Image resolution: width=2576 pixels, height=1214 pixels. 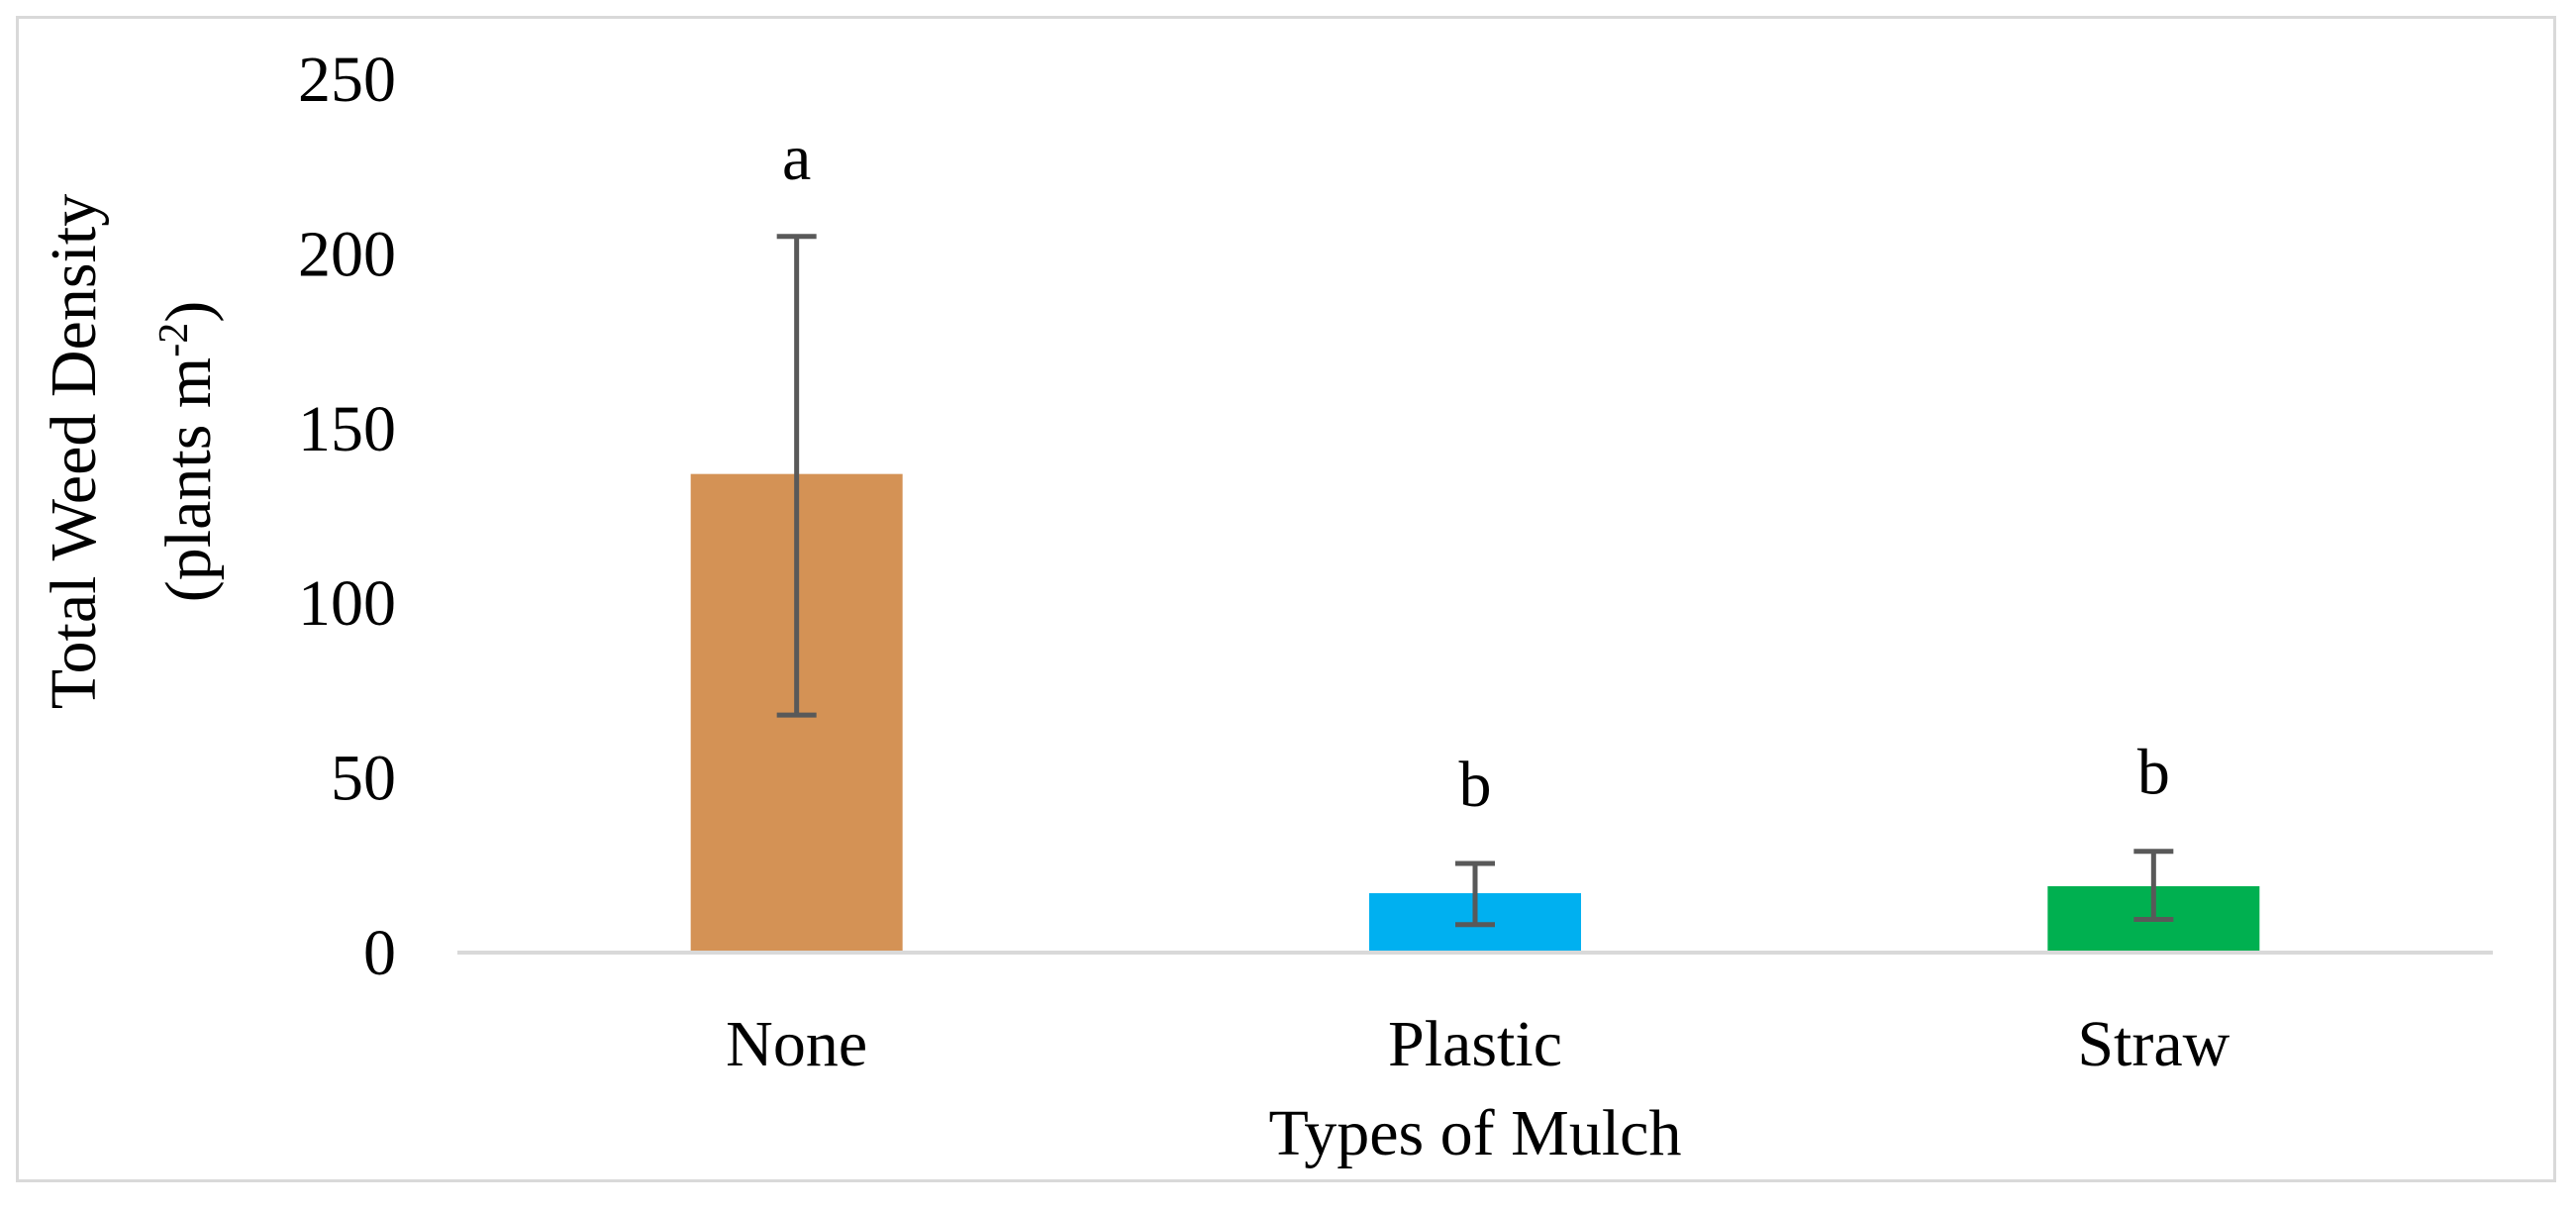 What do you see at coordinates (347, 80) in the screenshot?
I see `y-tick-label: 250` at bounding box center [347, 80].